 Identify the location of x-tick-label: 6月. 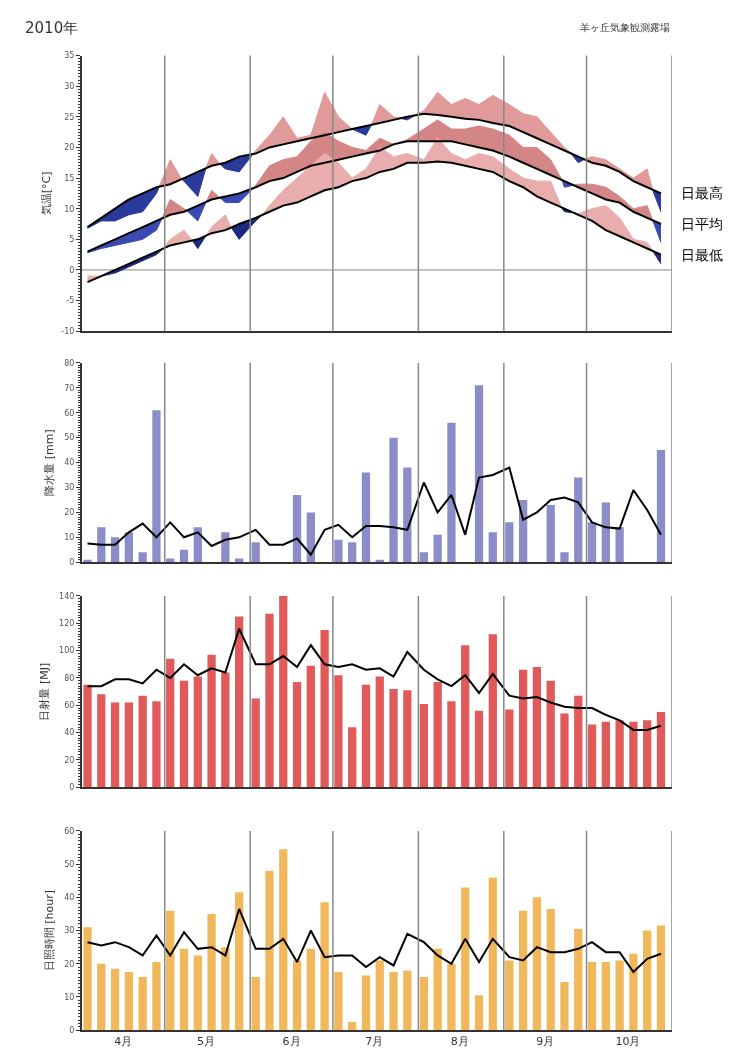
(291, 1042).